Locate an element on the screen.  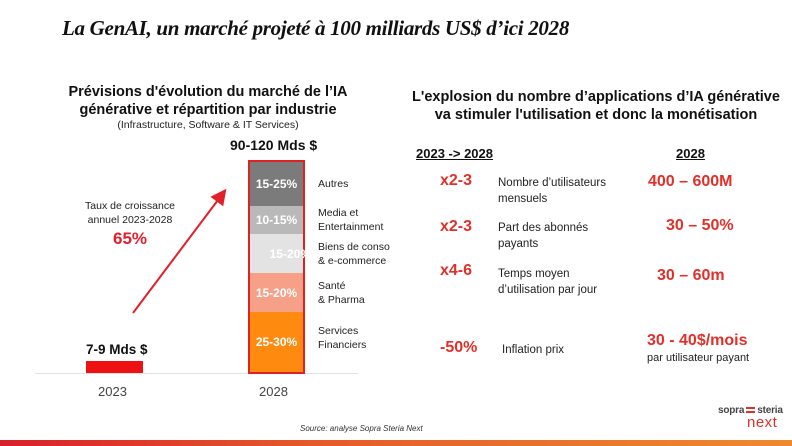
company-logo: sopra steria is located at coordinates (750, 410).